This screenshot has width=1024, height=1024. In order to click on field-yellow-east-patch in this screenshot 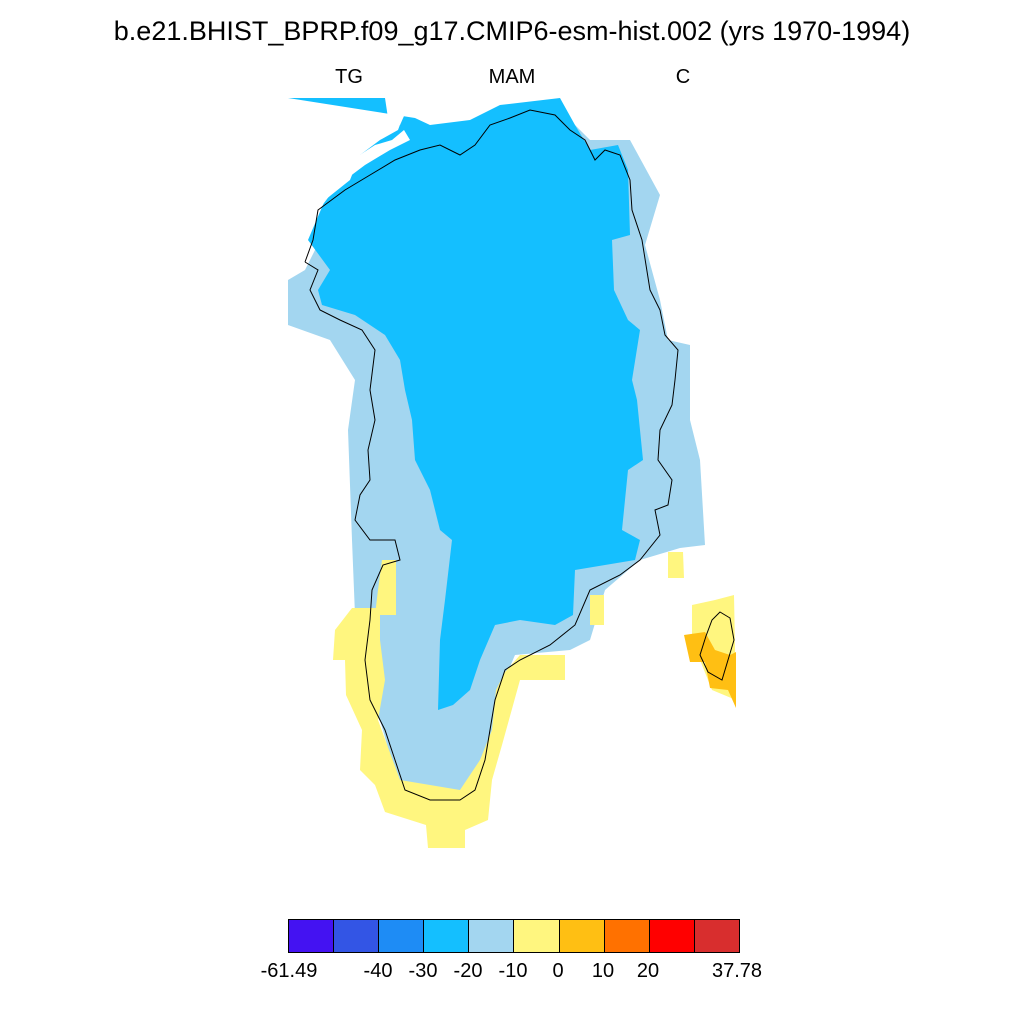, I will do `click(676, 565)`.